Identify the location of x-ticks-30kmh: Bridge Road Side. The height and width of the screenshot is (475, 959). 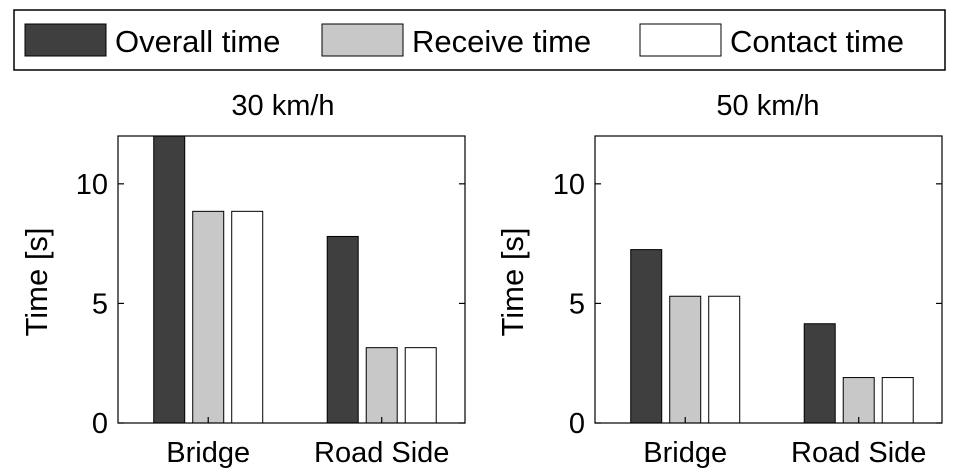
(307, 443).